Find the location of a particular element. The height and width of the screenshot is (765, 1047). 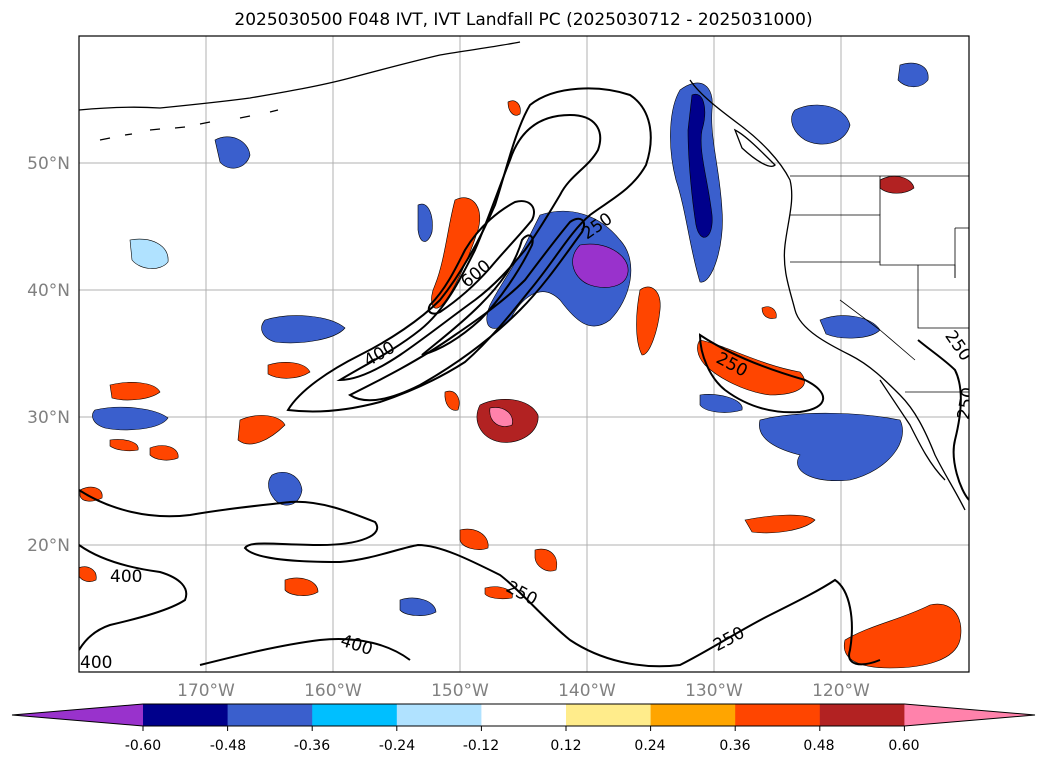

colorbar-tick-label: 0.36 is located at coordinates (734, 746).